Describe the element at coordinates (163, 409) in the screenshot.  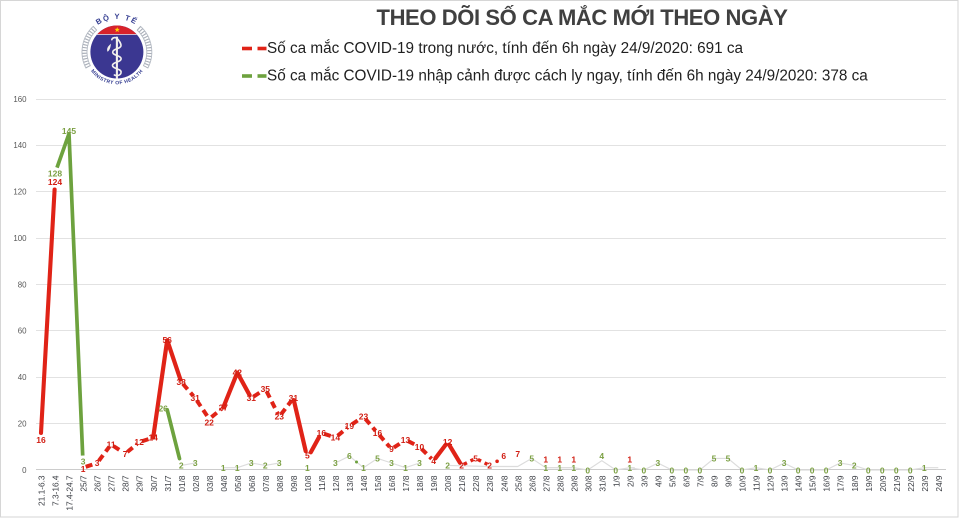
I see `svg-text: 26` at that location.